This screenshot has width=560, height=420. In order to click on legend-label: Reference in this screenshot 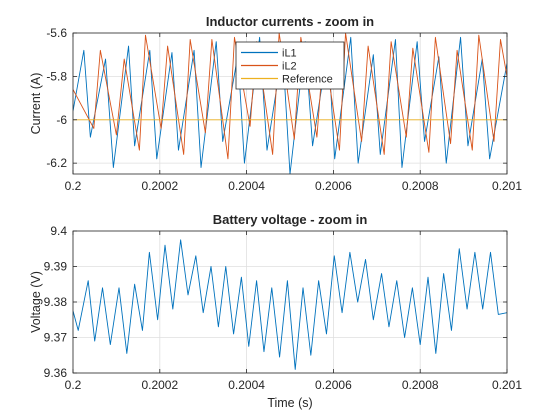, I will do `click(307, 80)`.